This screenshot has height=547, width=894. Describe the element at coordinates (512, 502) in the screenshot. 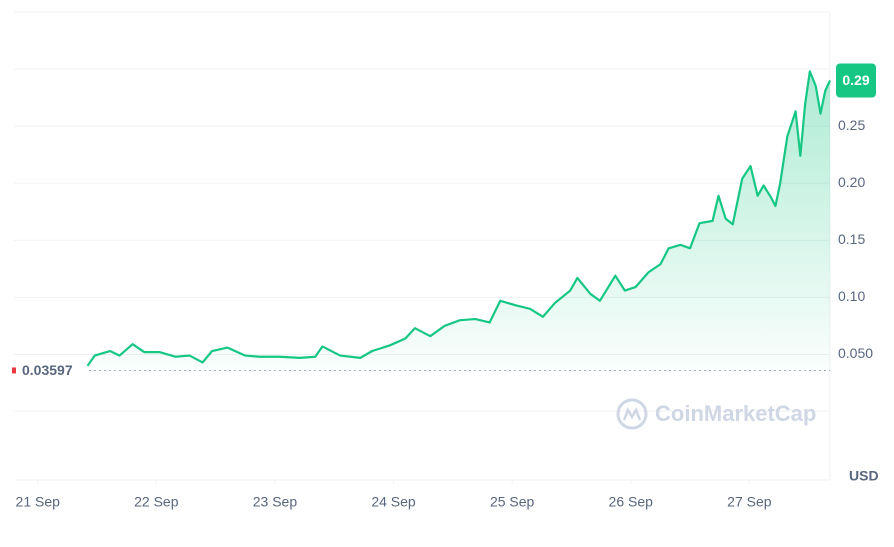

I see `x-tick-label: 25 Sep` at that location.